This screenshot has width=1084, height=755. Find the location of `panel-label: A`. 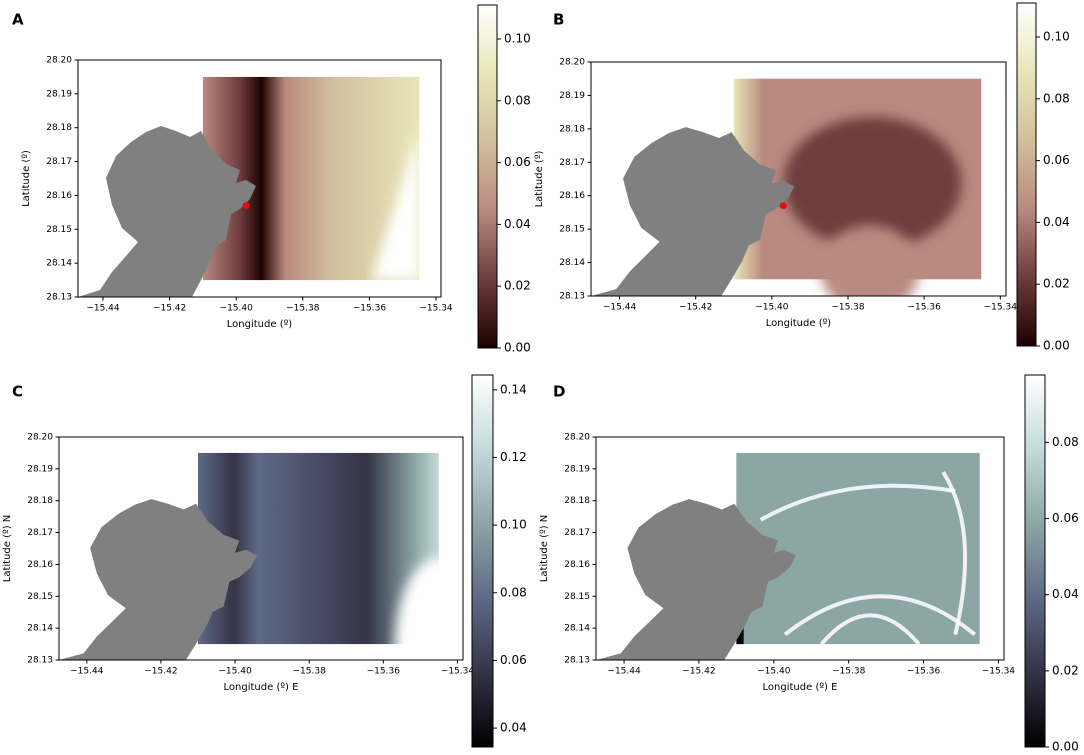

panel-label: A is located at coordinates (18, 20).